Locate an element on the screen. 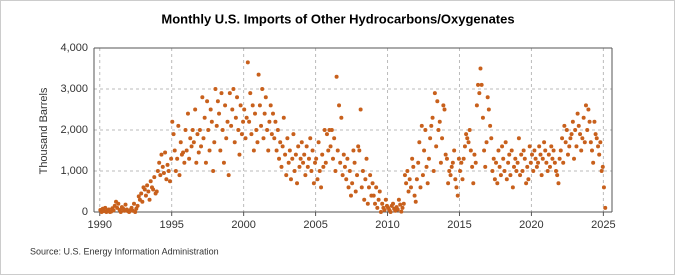 The height and width of the screenshot is (275, 675). y-tick-label: 4,000 is located at coordinates (74, 48).